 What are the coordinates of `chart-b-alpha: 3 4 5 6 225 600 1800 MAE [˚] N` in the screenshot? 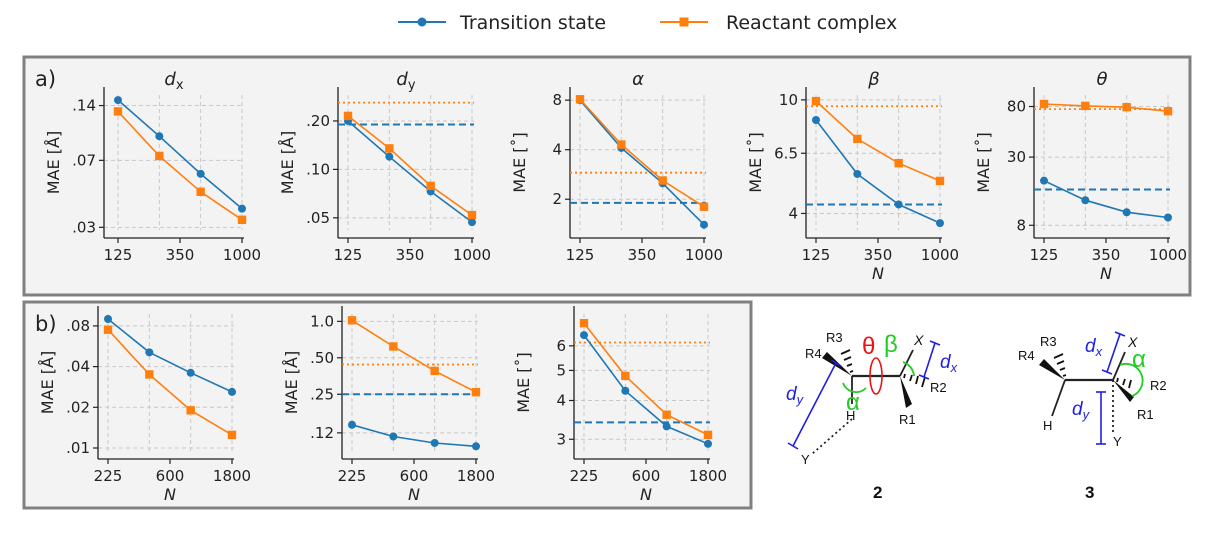 It's located at (620, 405).